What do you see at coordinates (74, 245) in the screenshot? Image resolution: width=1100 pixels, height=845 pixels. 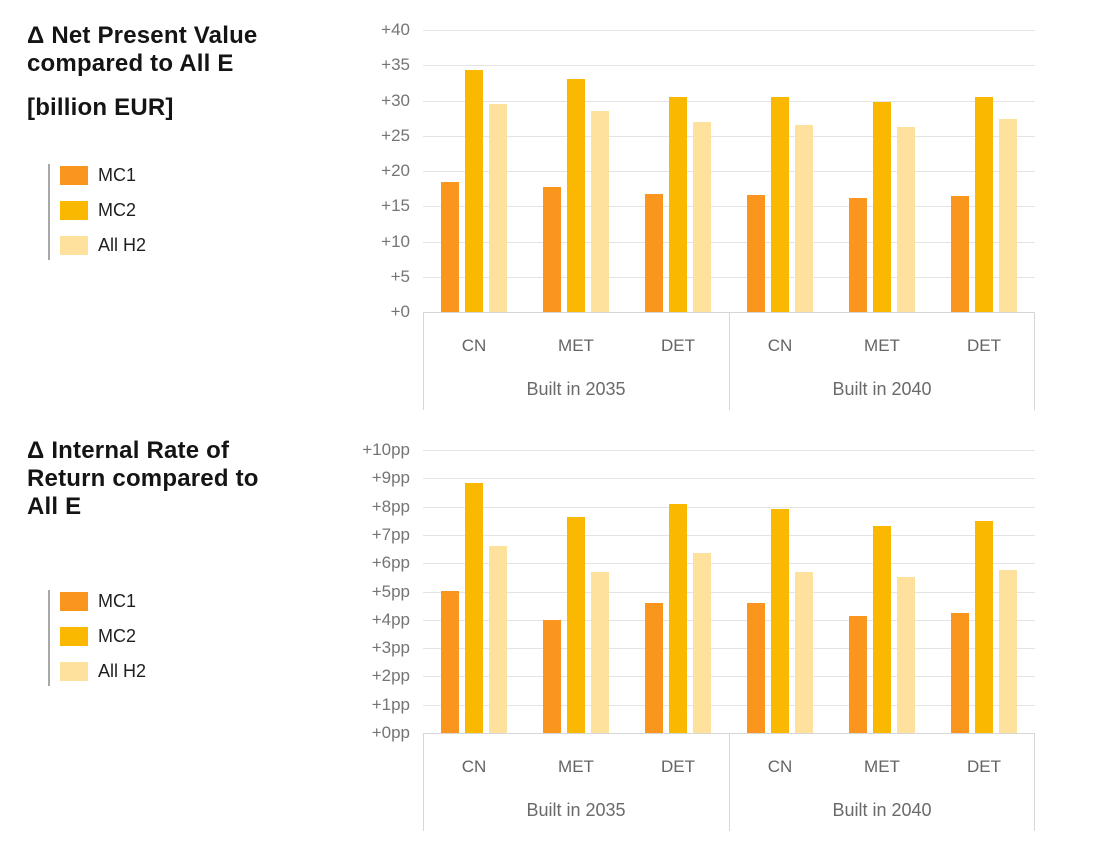 I see `all-h2-swatch` at bounding box center [74, 245].